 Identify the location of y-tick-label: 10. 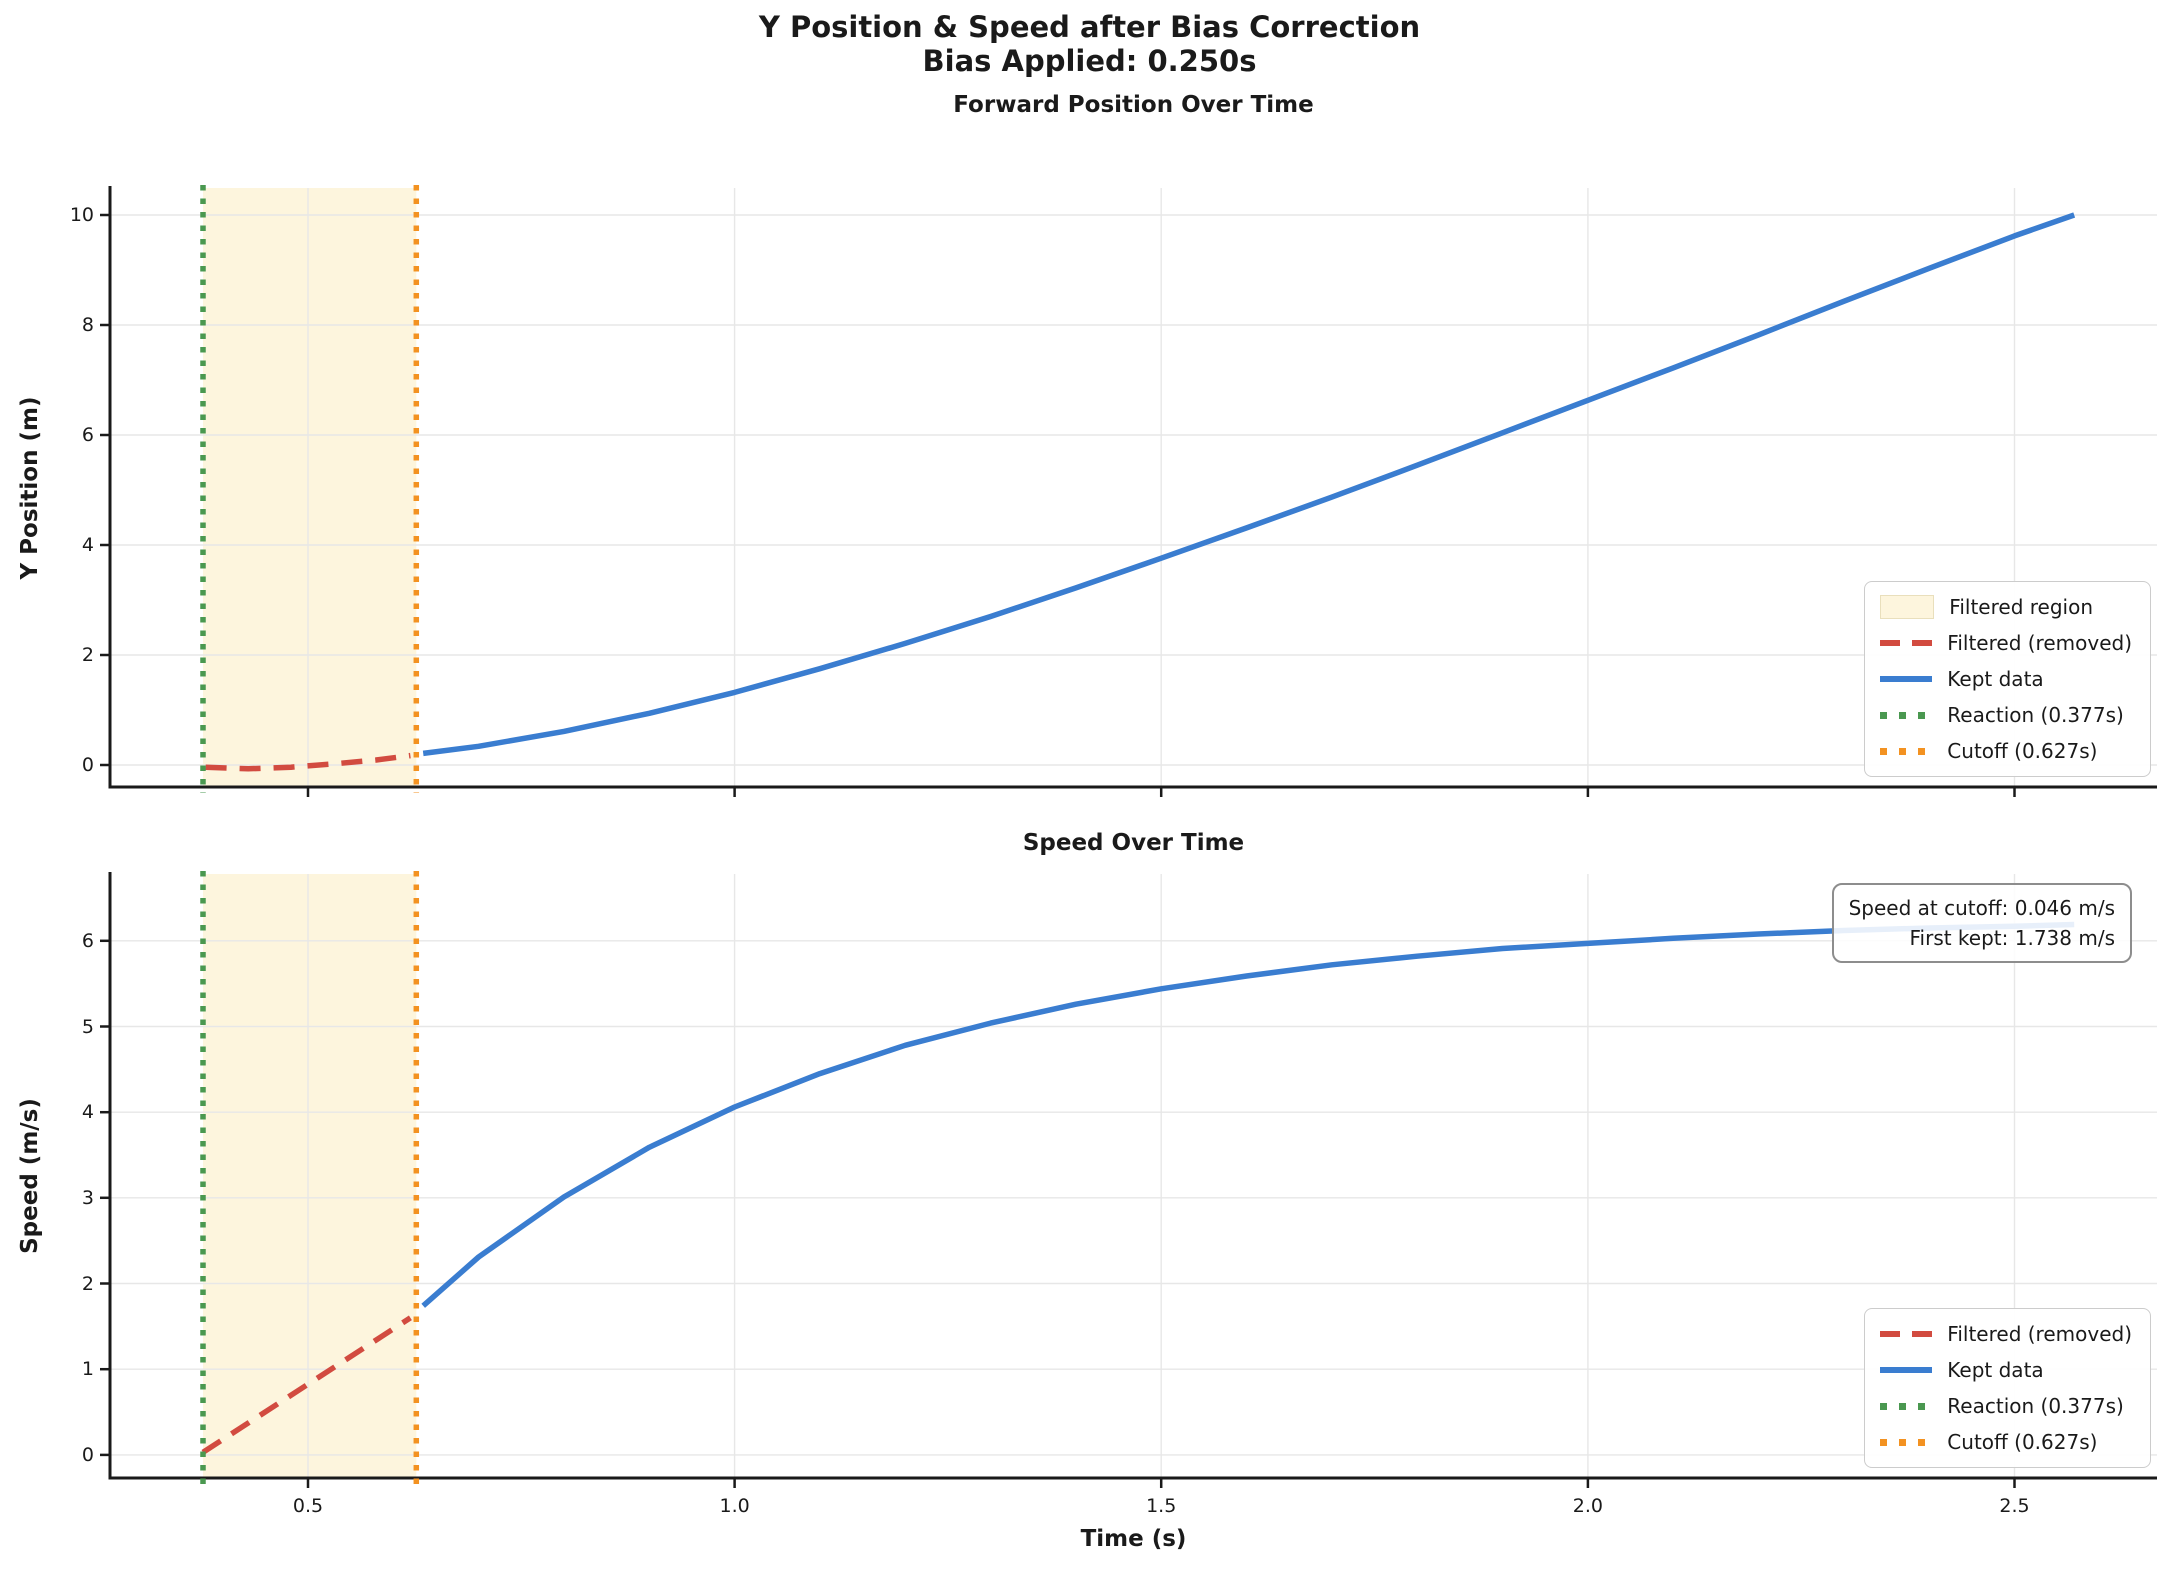
(81, 215).